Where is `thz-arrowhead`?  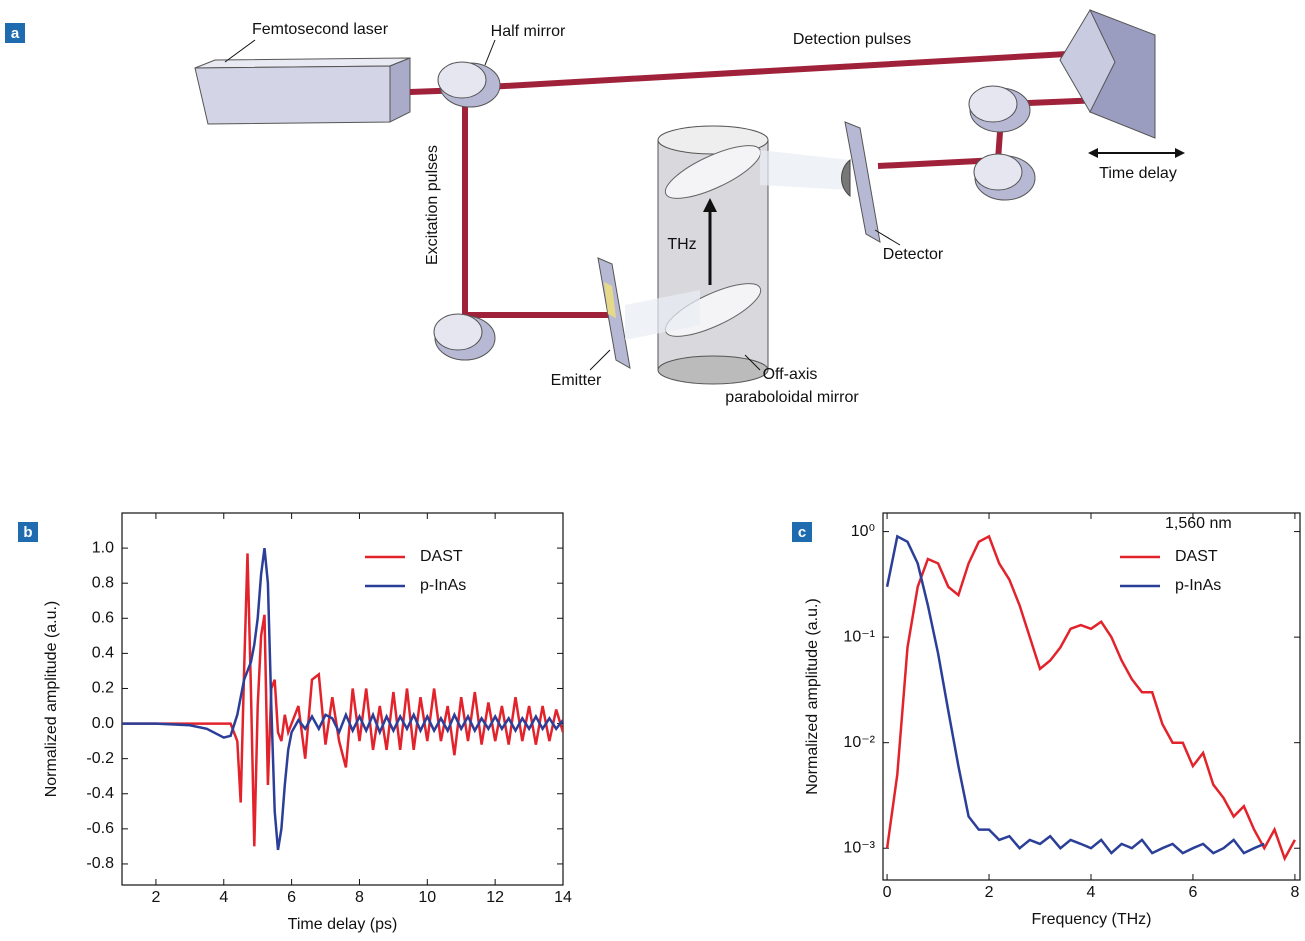 thz-arrowhead is located at coordinates (710, 205).